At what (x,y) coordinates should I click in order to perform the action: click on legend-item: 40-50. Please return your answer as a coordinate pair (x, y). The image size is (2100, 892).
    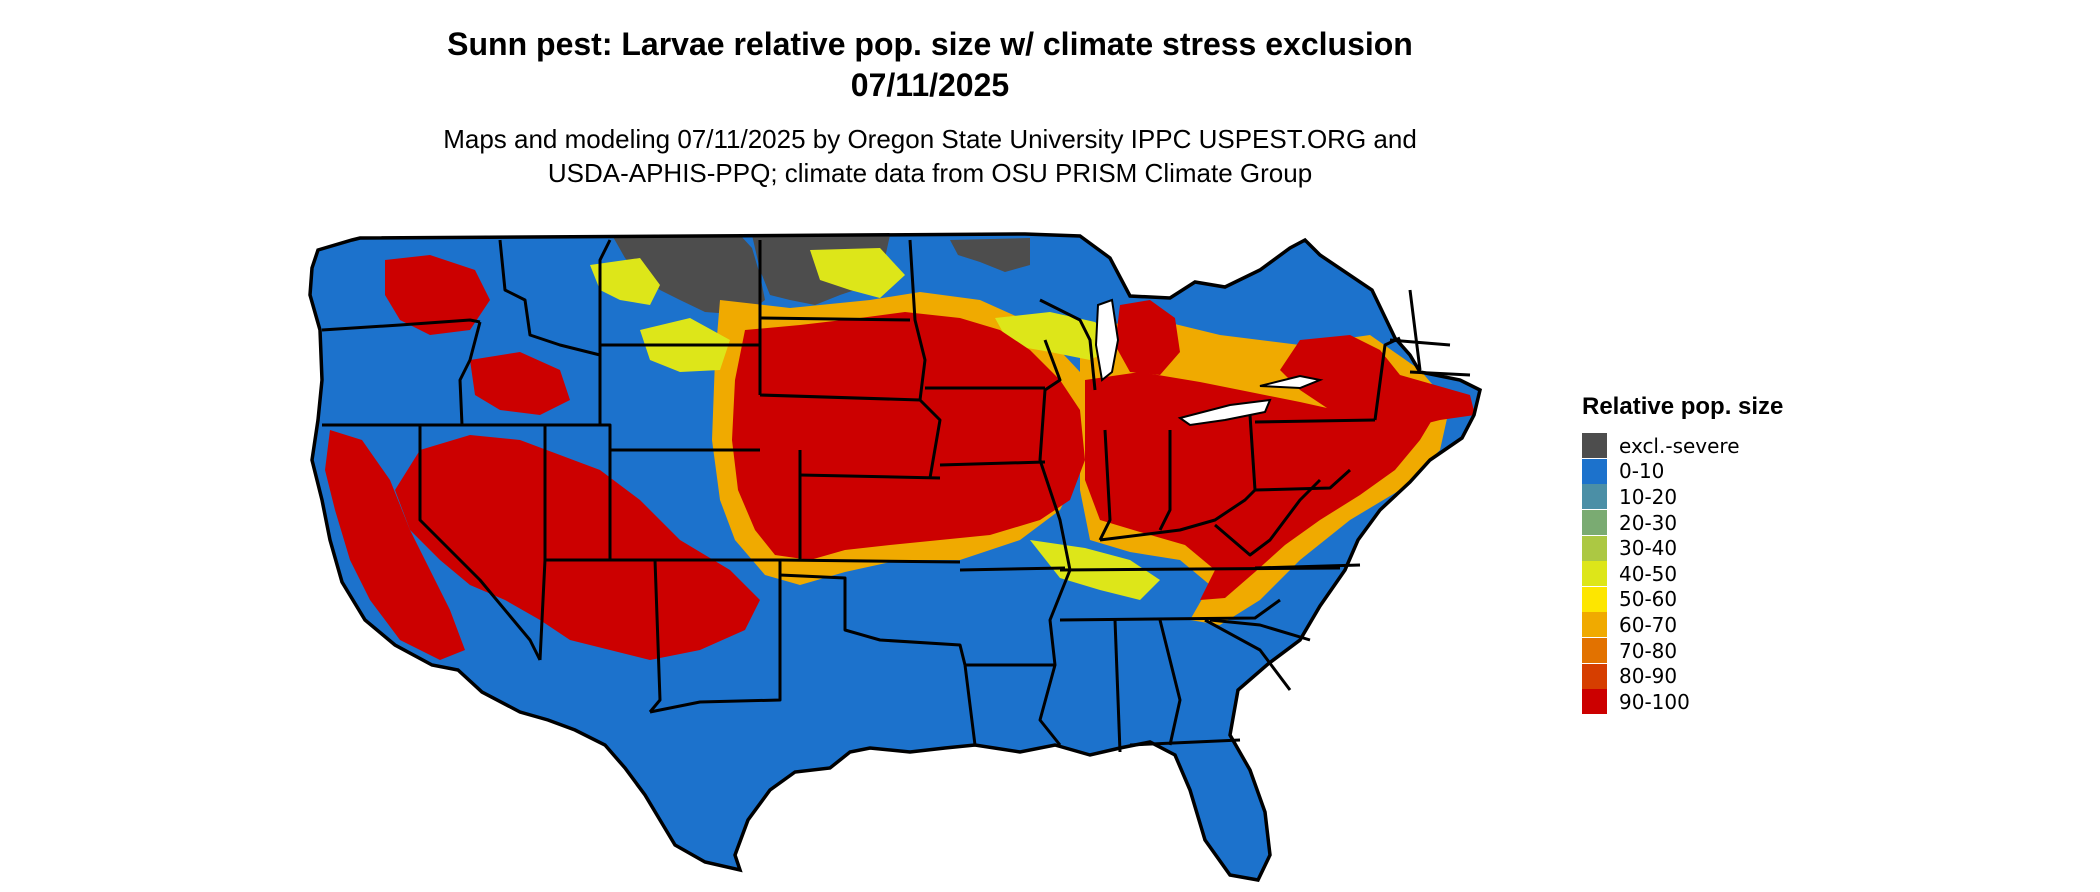
    Looking at the image, I should click on (1682, 574).